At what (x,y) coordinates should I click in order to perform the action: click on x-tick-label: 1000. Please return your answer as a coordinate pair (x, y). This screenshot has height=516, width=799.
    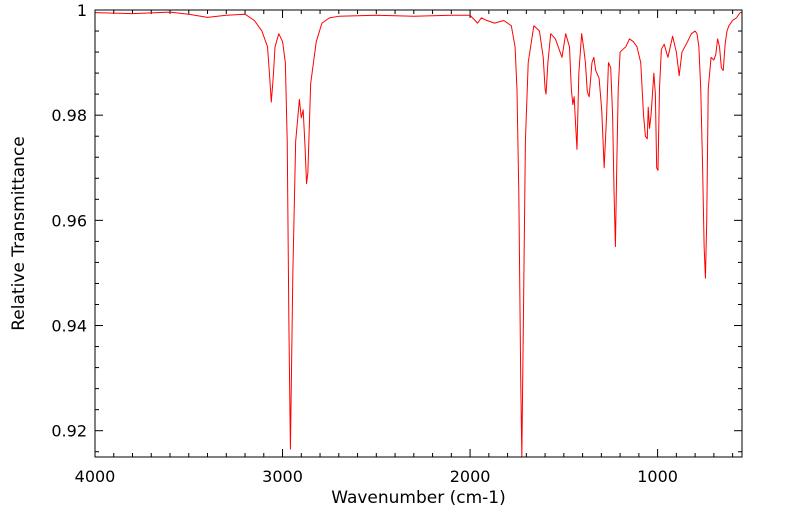
    Looking at the image, I should click on (657, 476).